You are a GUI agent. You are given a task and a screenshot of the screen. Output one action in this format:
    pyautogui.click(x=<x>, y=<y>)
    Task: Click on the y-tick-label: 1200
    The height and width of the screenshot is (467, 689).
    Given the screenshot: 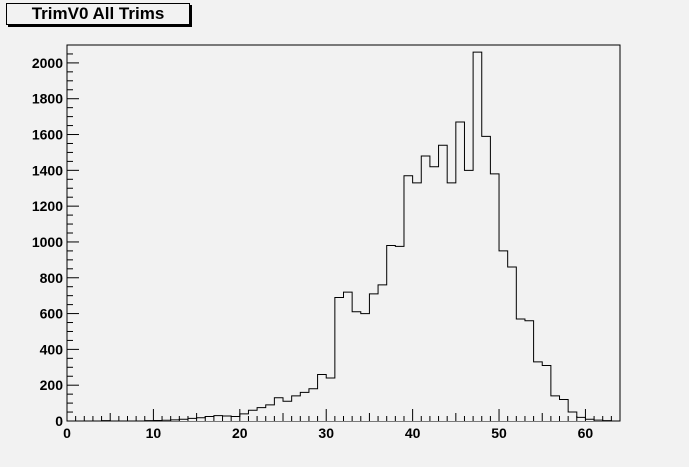 What is the action you would take?
    pyautogui.click(x=47, y=206)
    